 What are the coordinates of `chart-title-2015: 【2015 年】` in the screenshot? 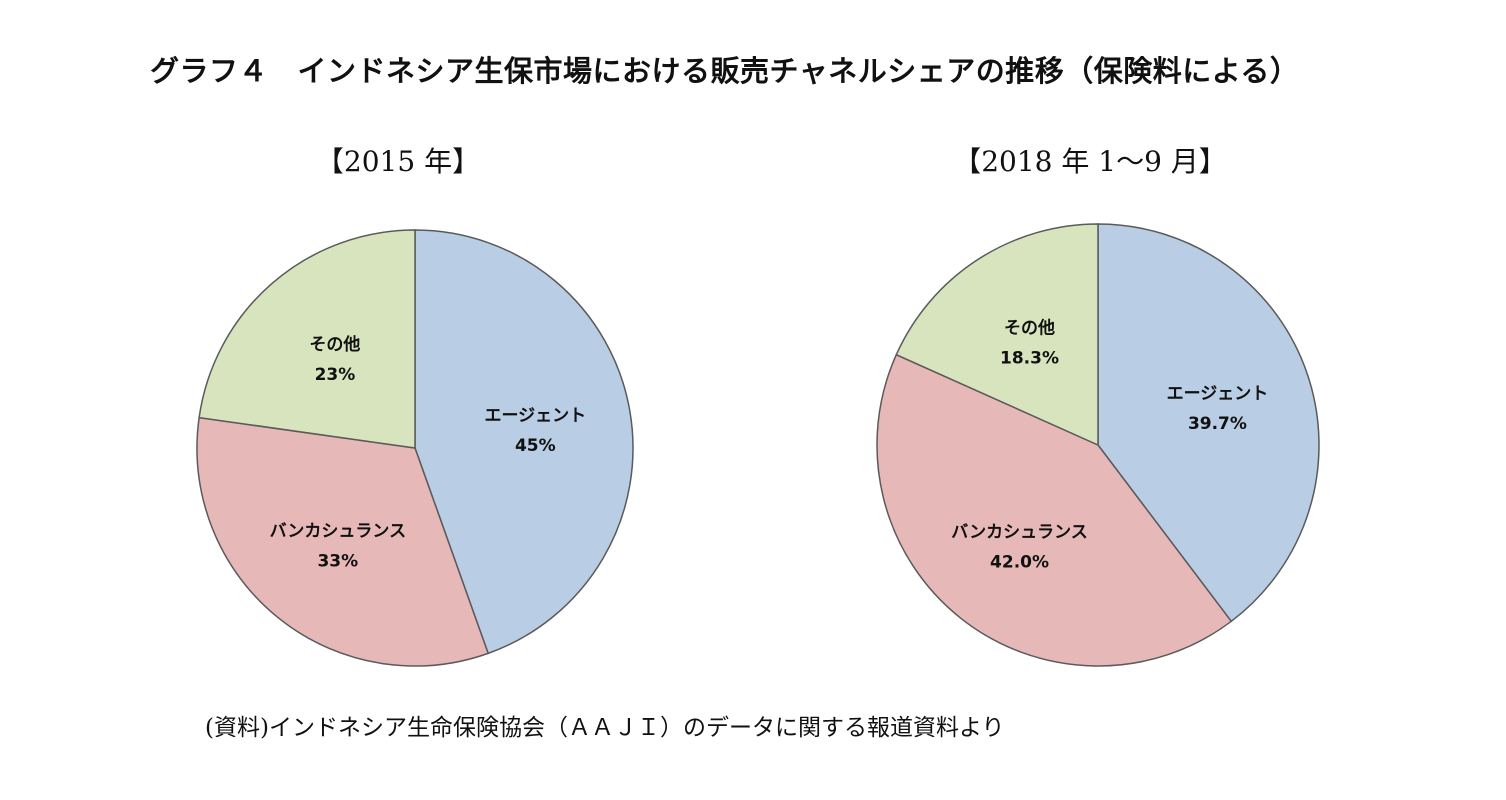 It's located at (398, 161).